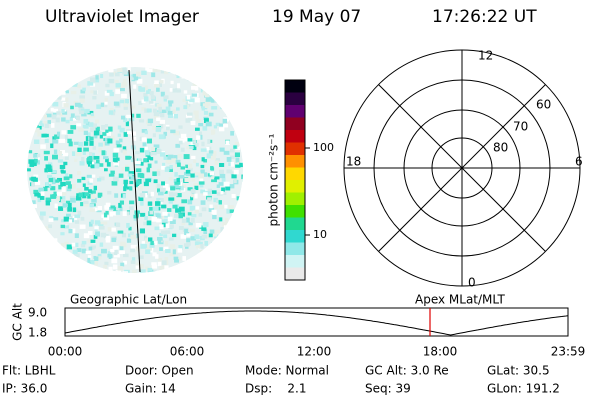 The image size is (600, 400). What do you see at coordinates (29, 371) in the screenshot?
I see `footer-field: Flt: LBHL` at bounding box center [29, 371].